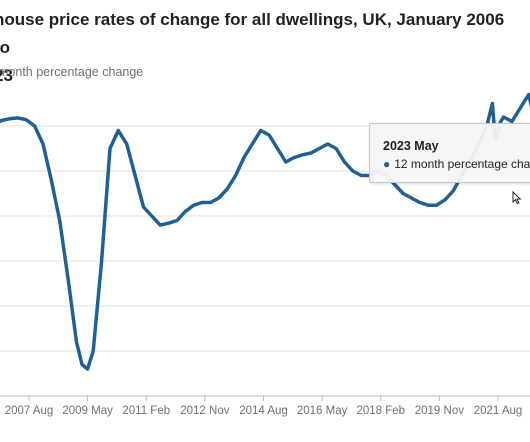  What do you see at coordinates (411, 146) in the screenshot?
I see `tooltip-date: 2023 May` at bounding box center [411, 146].